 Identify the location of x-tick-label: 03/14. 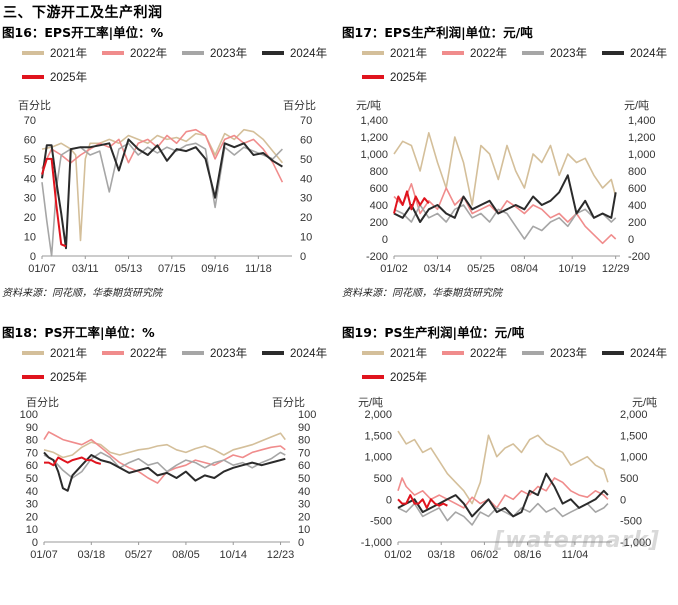
(438, 269).